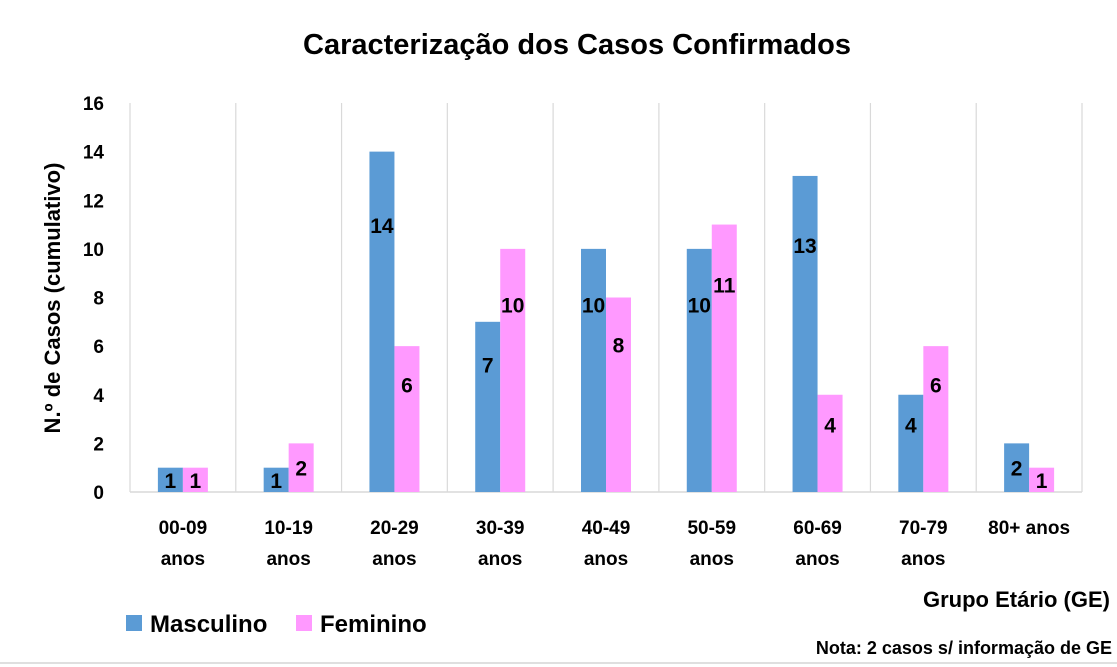  Describe the element at coordinates (488, 365) in the screenshot. I see `data-label: 7` at that location.